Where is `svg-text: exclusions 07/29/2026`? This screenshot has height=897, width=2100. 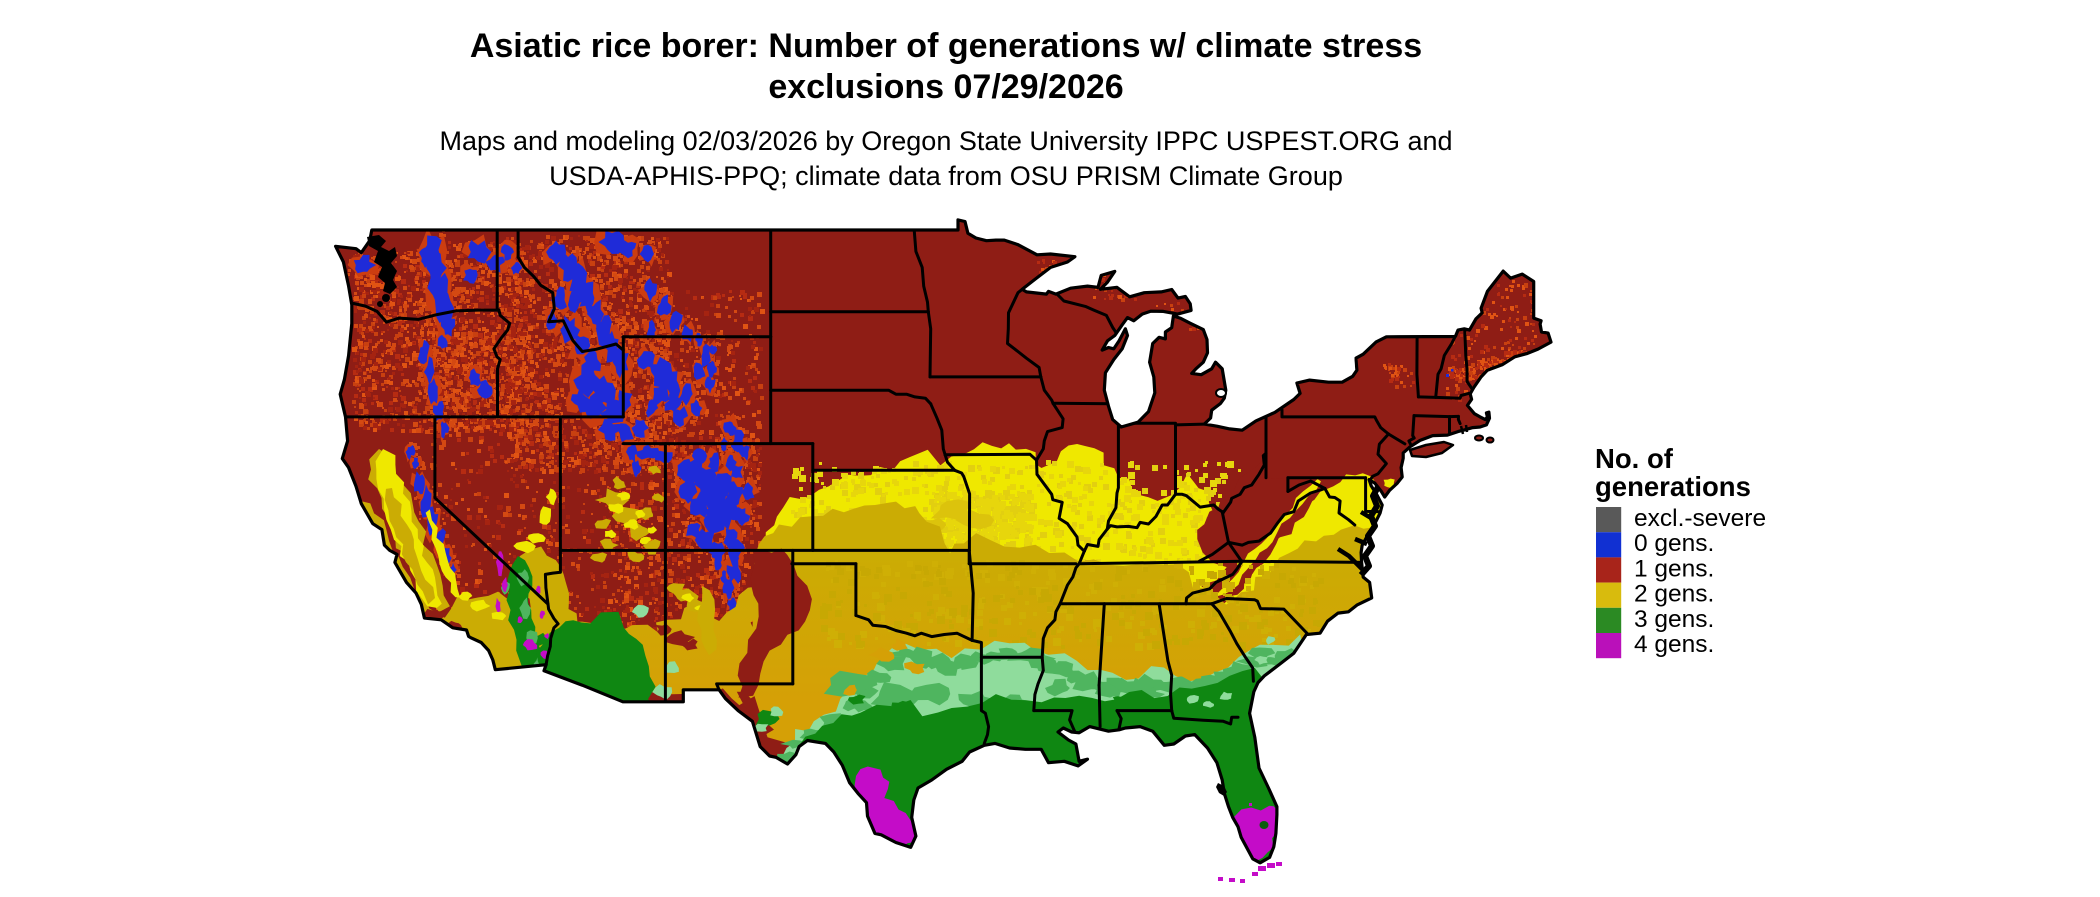
svg-text: exclusions 07/29/2026 is located at coordinates (945, 87).